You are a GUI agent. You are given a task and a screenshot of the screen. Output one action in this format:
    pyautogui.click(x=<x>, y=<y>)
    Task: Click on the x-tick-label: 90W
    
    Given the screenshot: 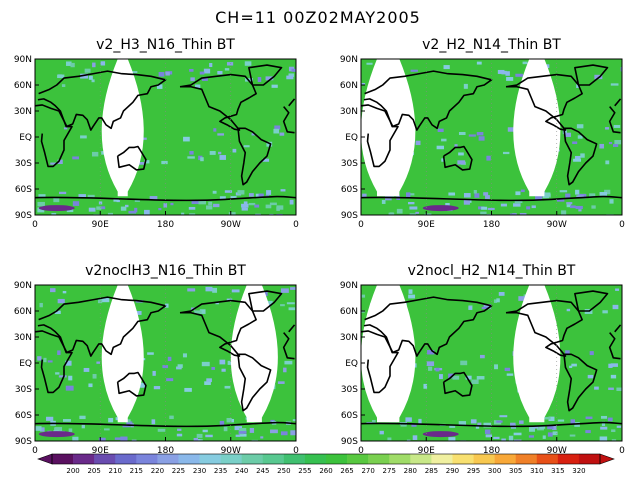 What is the action you would take?
    pyautogui.click(x=557, y=225)
    